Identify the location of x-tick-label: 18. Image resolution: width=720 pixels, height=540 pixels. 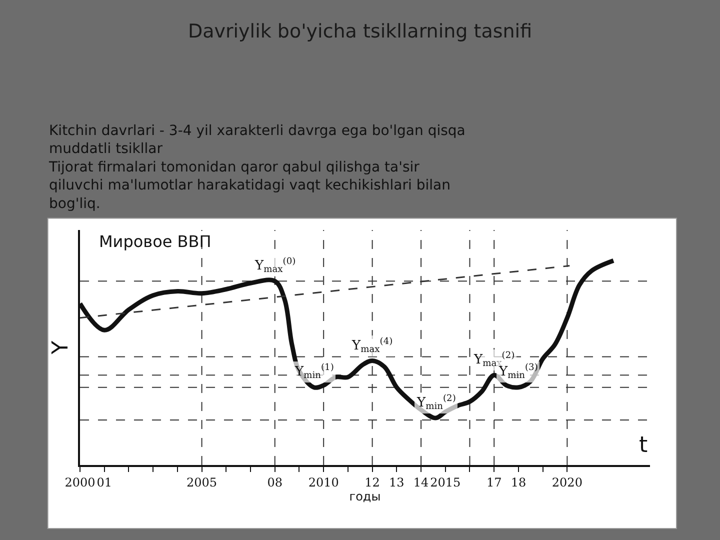
(518, 482).